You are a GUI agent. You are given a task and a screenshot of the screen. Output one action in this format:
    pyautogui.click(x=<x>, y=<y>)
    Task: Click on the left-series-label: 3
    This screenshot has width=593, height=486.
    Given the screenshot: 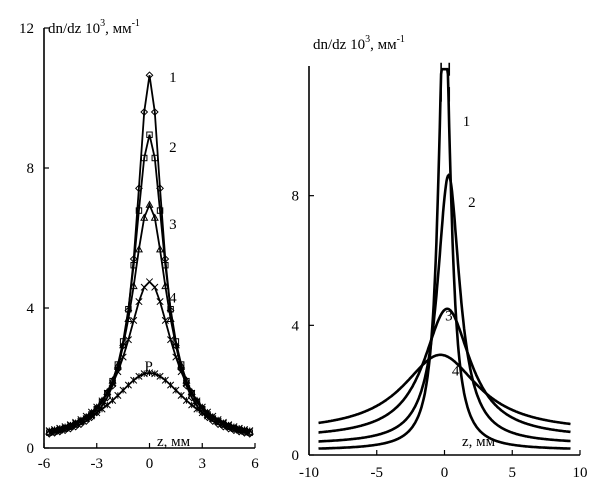 What is the action you would take?
    pyautogui.click(x=173, y=225)
    